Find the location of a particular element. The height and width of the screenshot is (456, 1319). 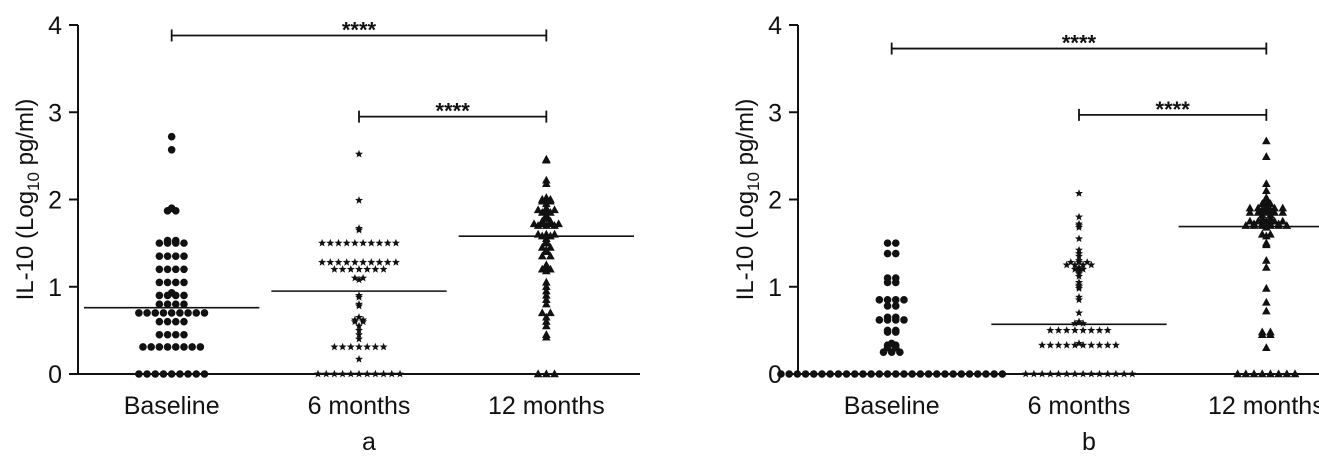

significance-label: **** is located at coordinates (1079, 43).